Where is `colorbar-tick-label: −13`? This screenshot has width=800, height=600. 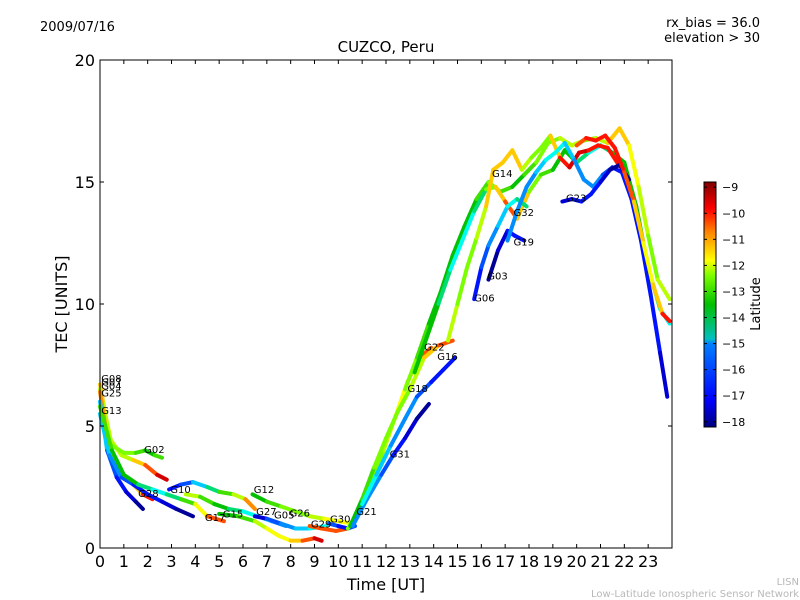
colorbar-tick-label: −13 is located at coordinates (733, 291).